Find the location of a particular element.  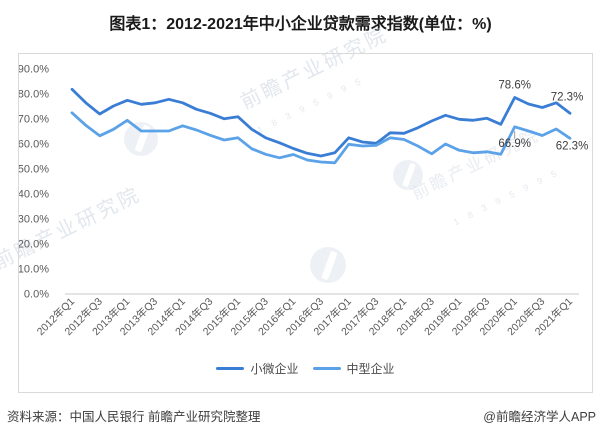

data-point-label: 62.3% is located at coordinates (572, 146).